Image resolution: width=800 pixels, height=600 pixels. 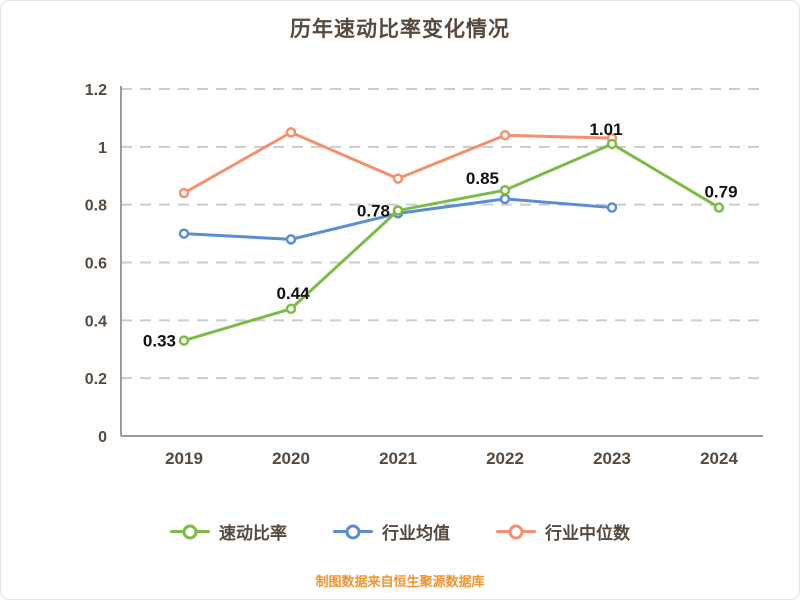 What do you see at coordinates (587, 533) in the screenshot?
I see `legend-label-industry-median: 行业中位数` at bounding box center [587, 533].